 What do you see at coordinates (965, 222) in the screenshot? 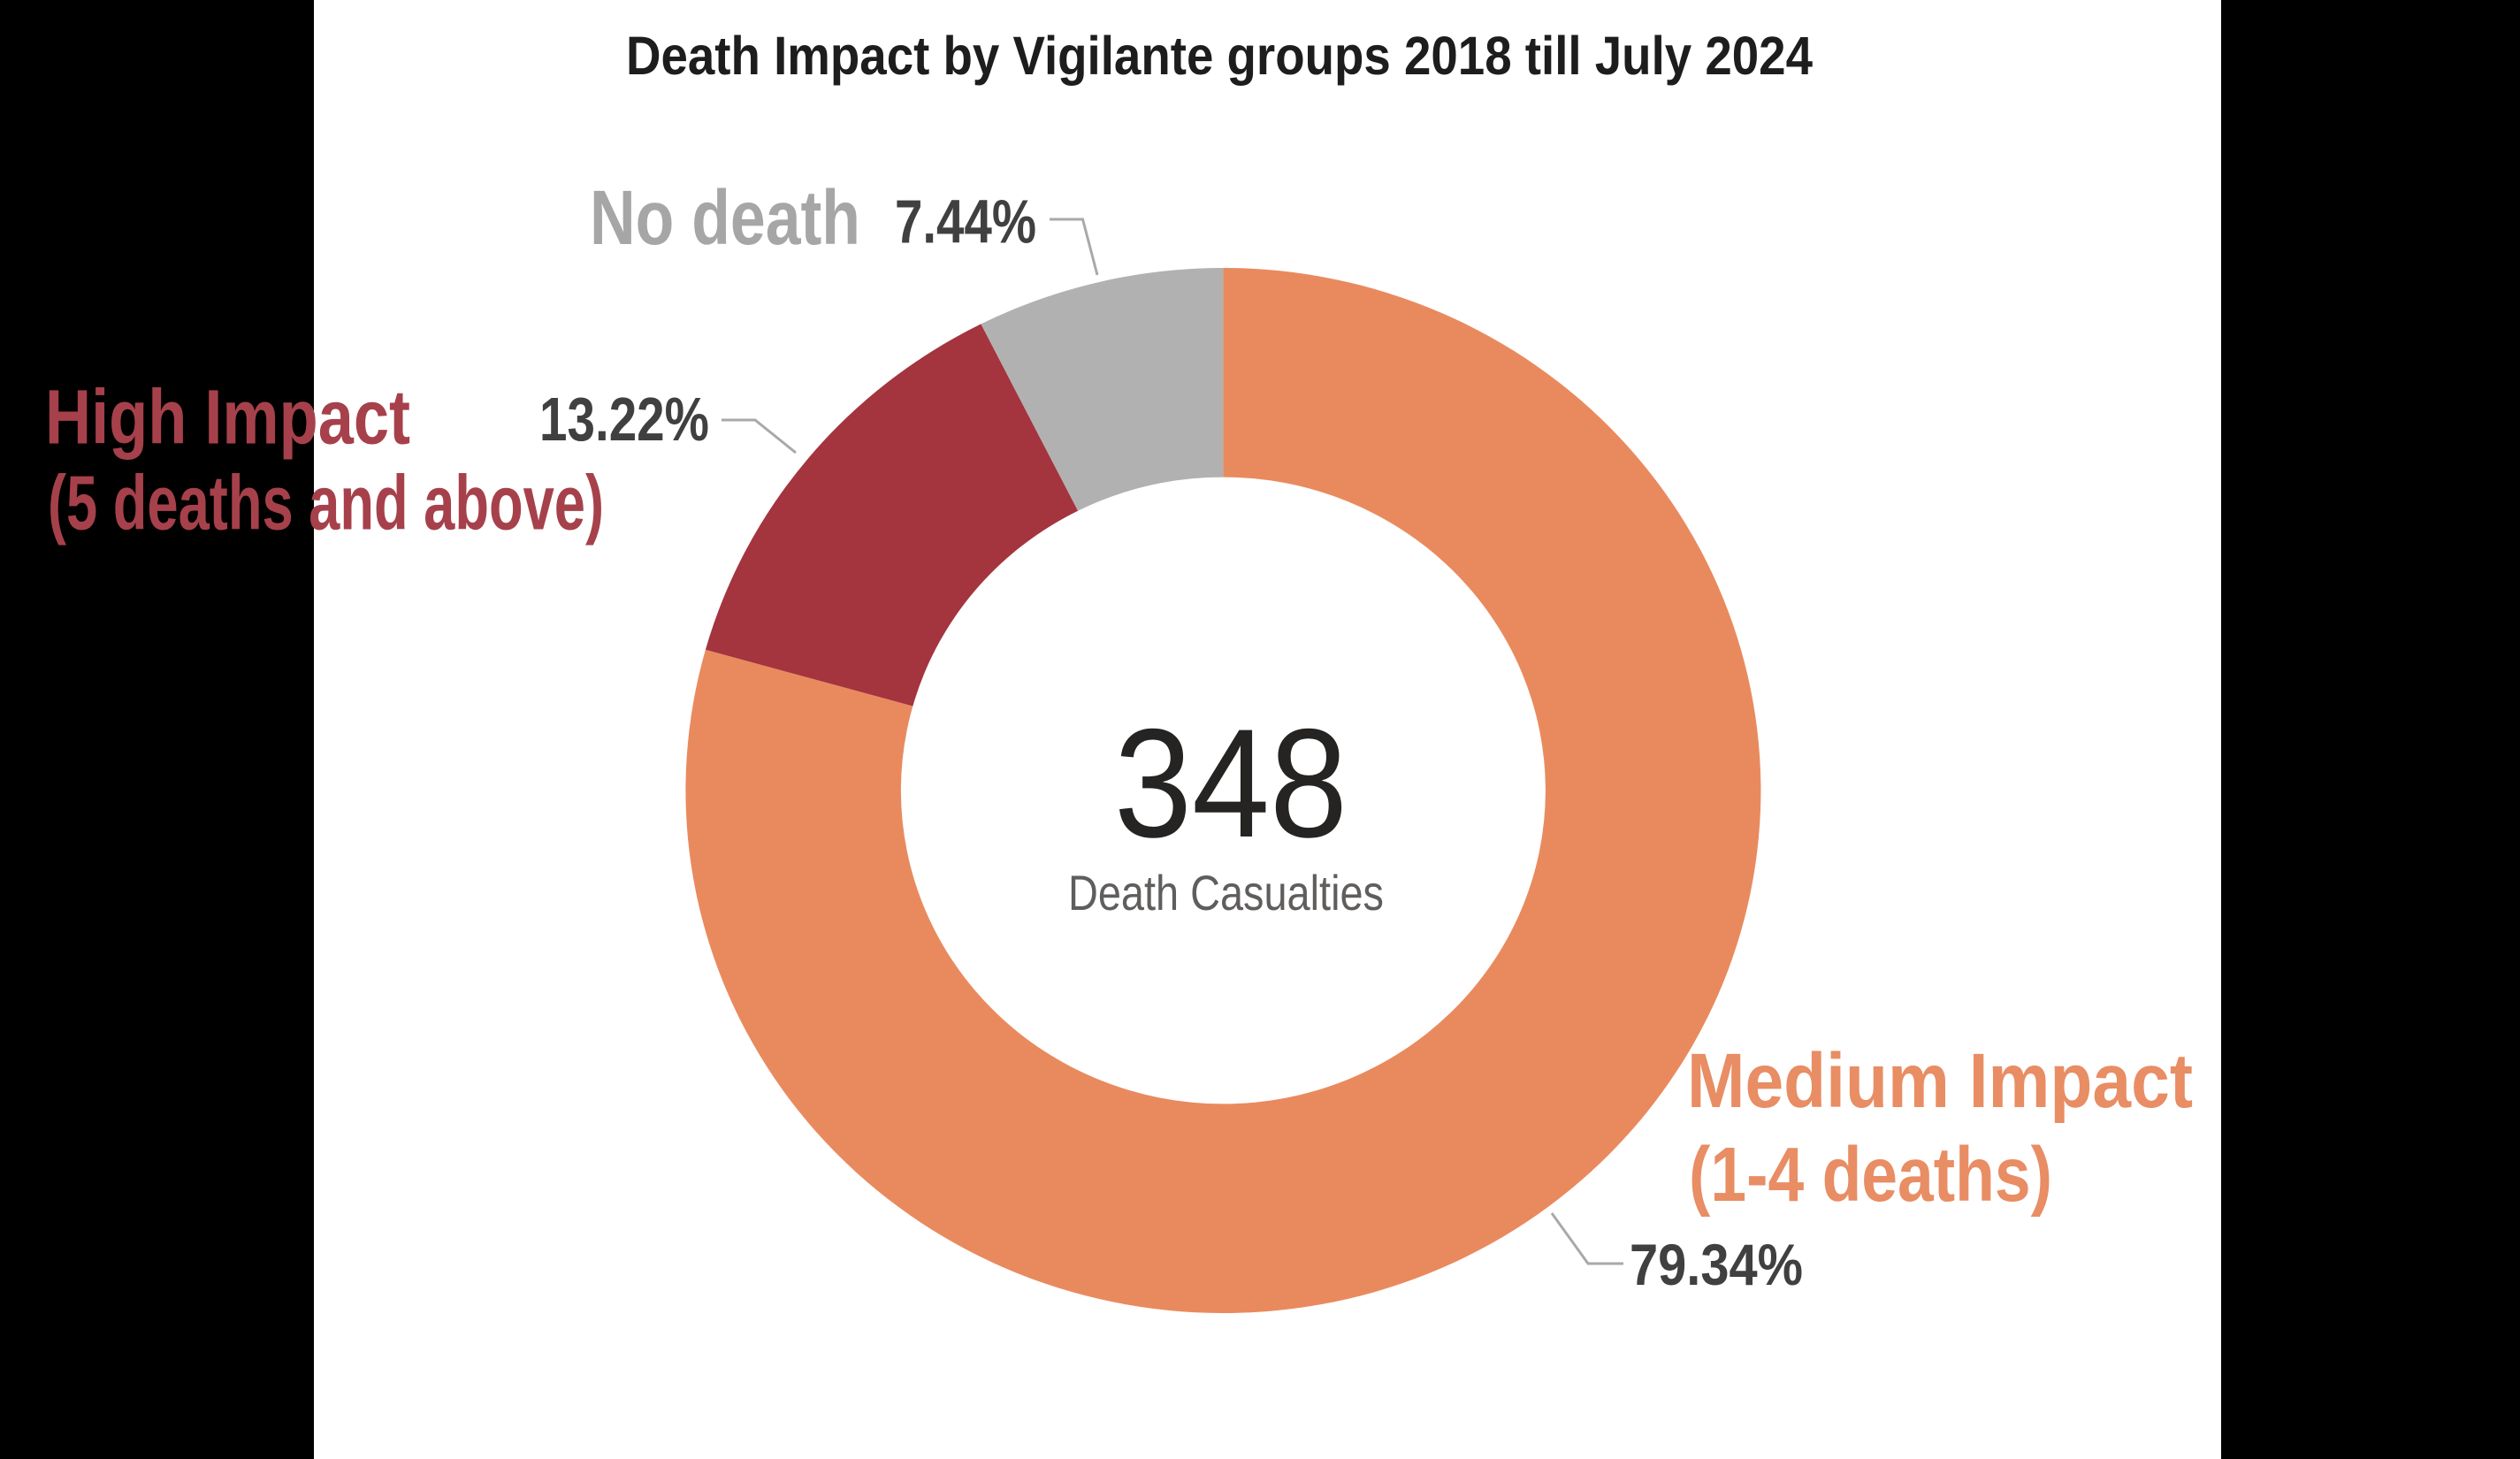
I see `svg-text: 7.44%` at bounding box center [965, 222].